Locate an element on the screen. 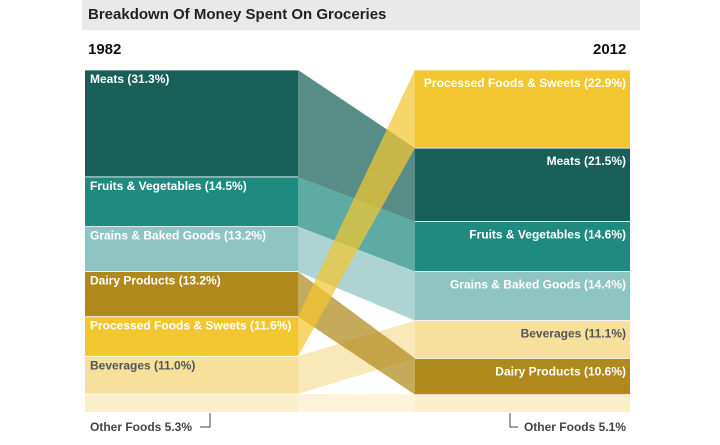 This screenshot has width=720, height=445. bar-1982-dairy-products is located at coordinates (191, 294).